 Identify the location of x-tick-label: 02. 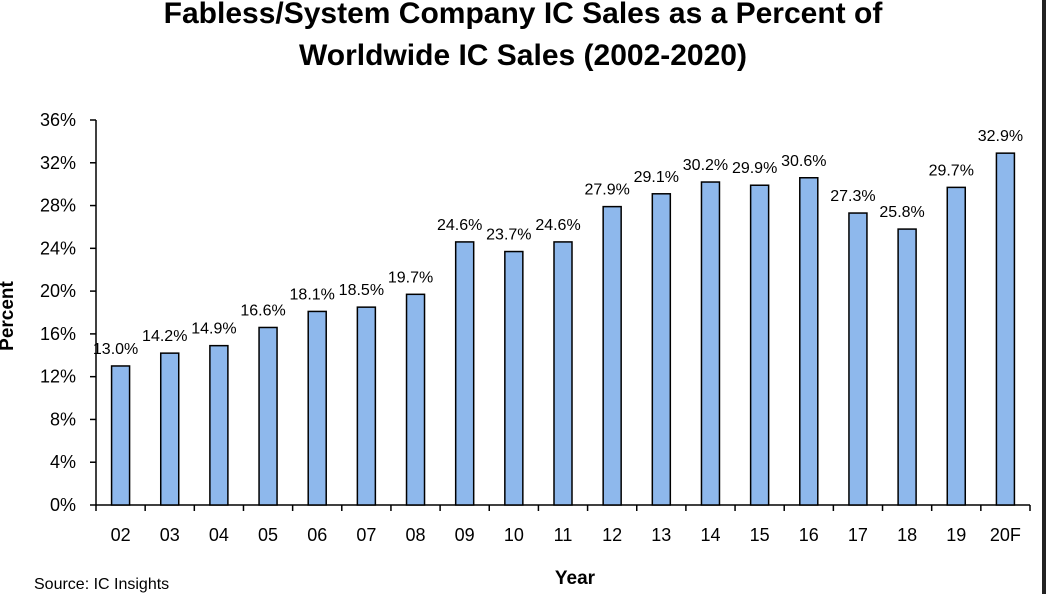
(121, 535).